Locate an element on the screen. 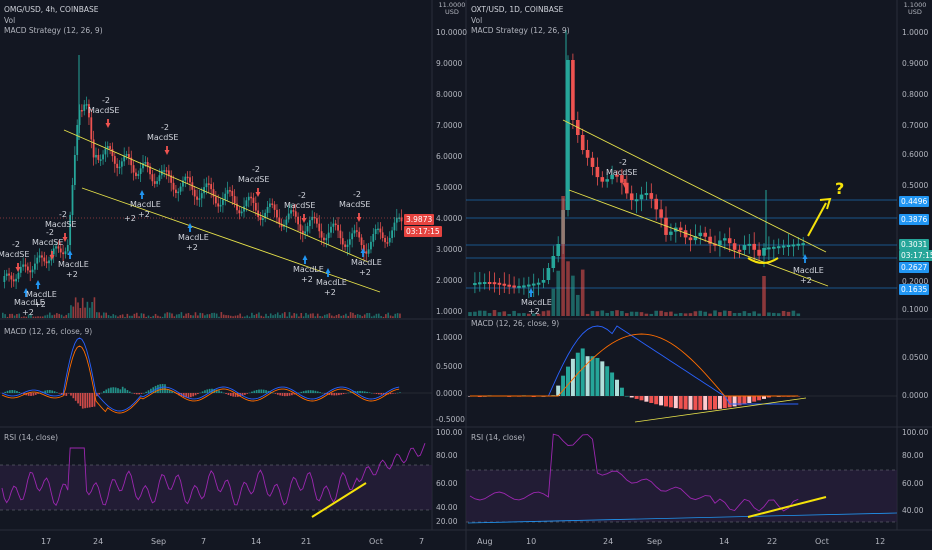  left-vol-label: Vol is located at coordinates (10, 20).